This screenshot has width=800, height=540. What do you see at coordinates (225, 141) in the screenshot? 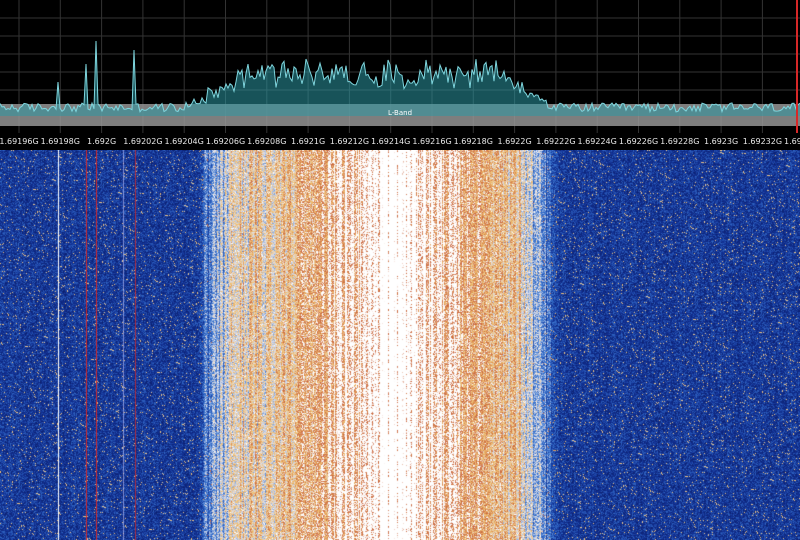
I see `frequency-tick-label: 1.69206G` at bounding box center [225, 141].